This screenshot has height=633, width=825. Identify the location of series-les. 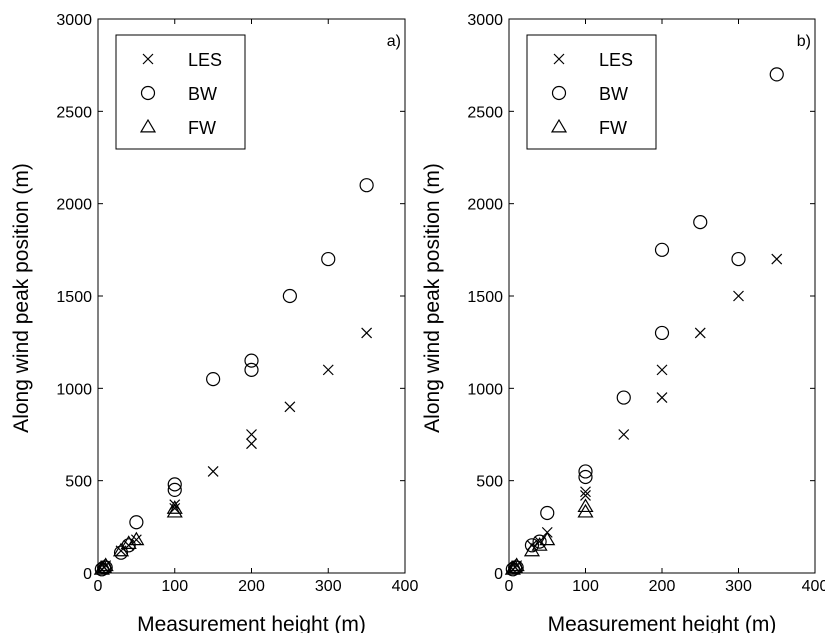
(234, 451).